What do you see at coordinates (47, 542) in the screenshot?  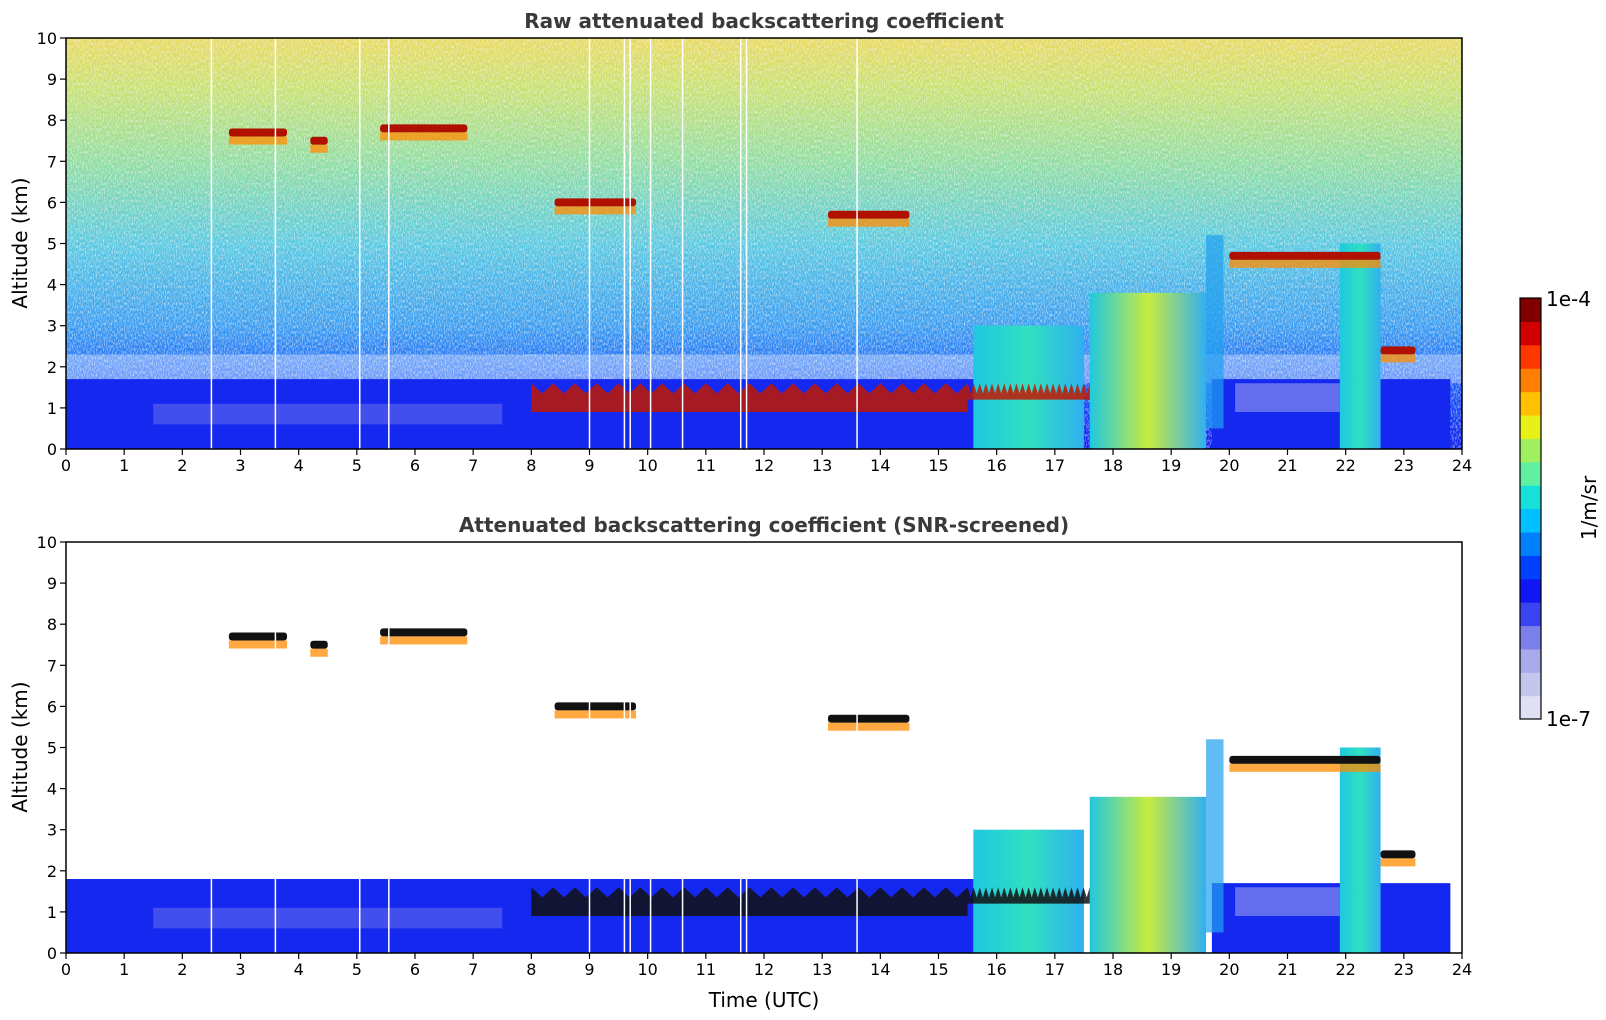 I see `y-tick-label: 10` at bounding box center [47, 542].